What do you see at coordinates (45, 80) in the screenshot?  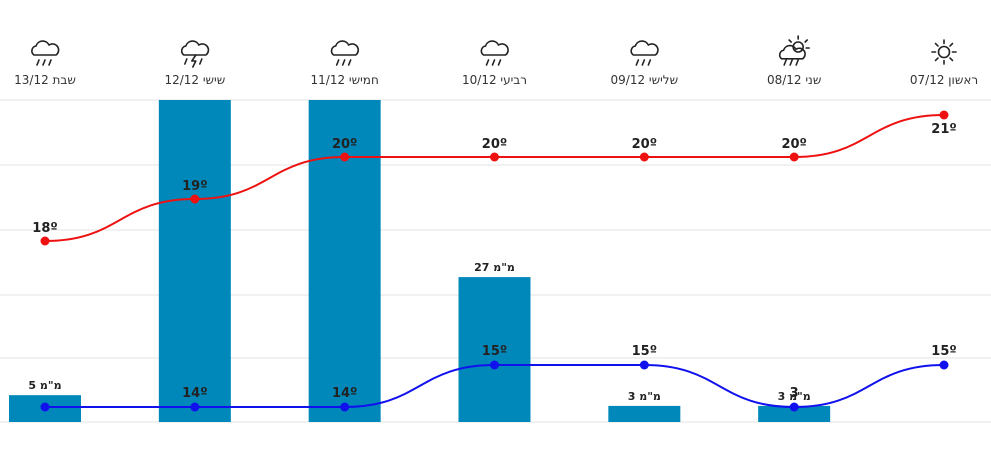 I see `day-label: שבת 13/12` at bounding box center [45, 80].